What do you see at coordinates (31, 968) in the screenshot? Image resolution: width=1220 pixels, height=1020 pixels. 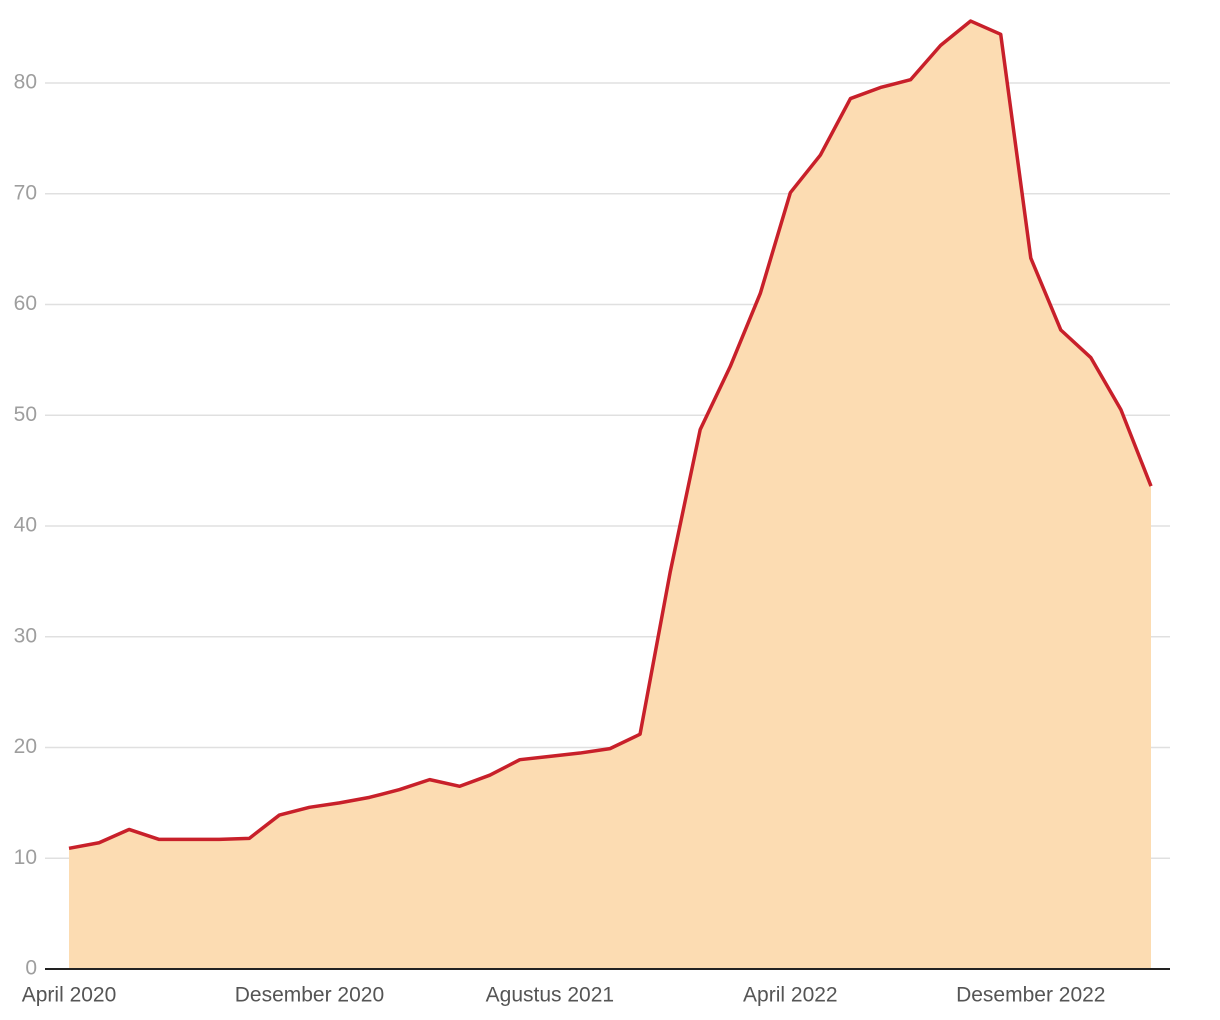 I see `y-tick-label: 0` at bounding box center [31, 968].